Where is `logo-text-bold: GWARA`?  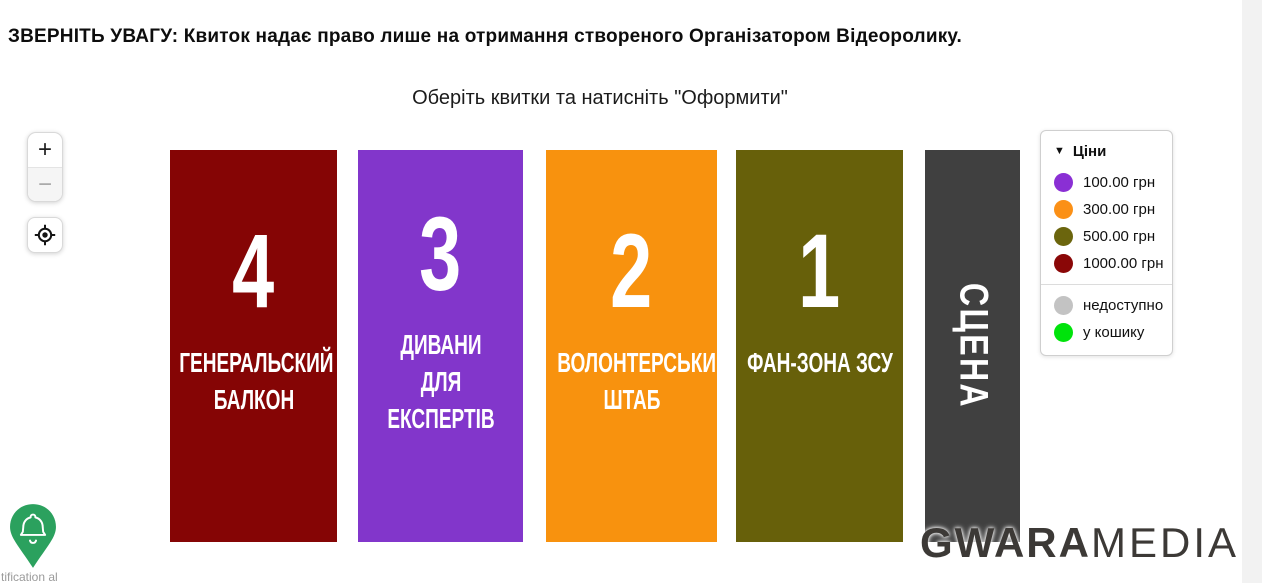 logo-text-bold: GWARA is located at coordinates (1005, 542).